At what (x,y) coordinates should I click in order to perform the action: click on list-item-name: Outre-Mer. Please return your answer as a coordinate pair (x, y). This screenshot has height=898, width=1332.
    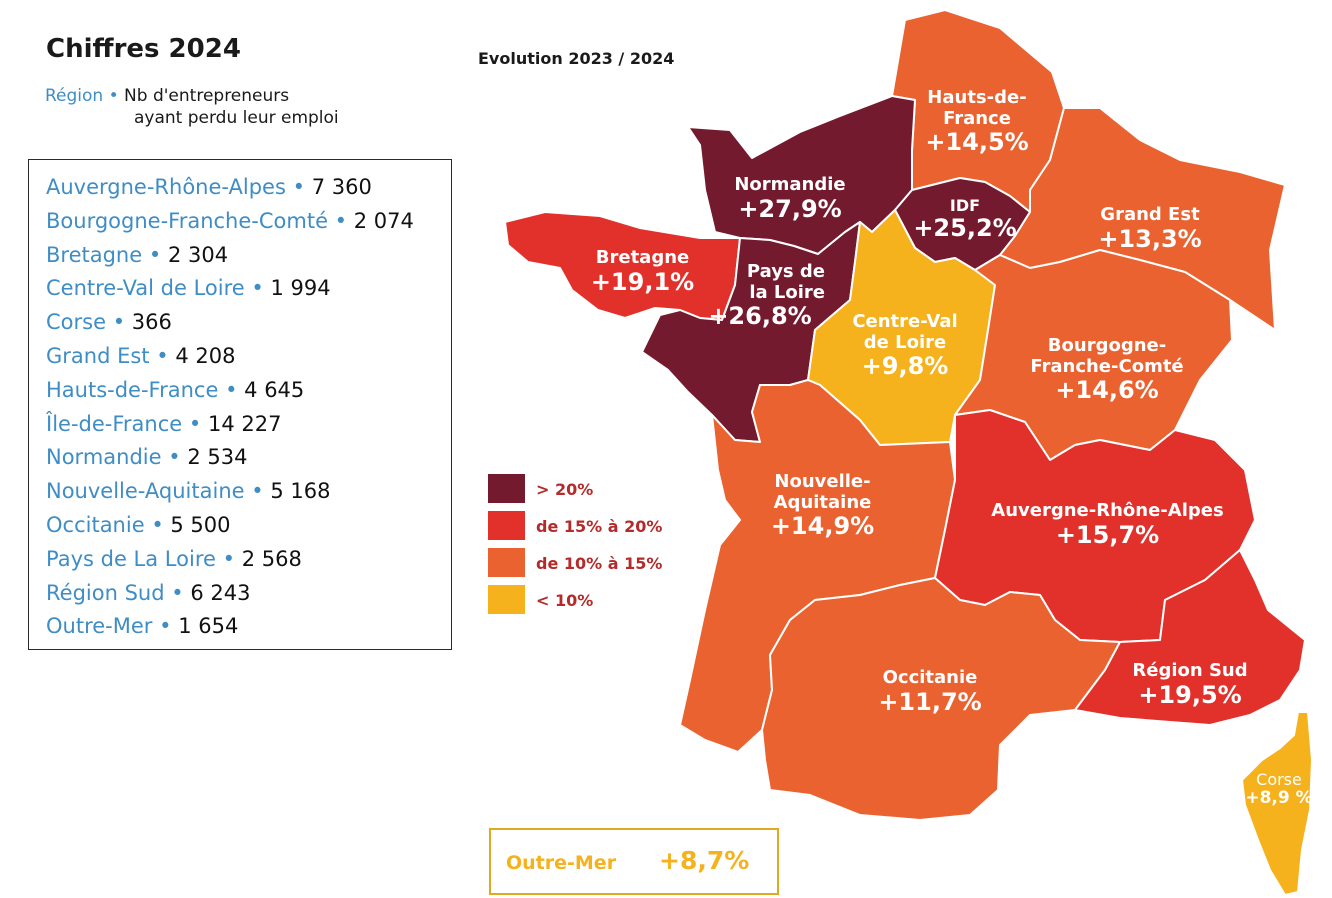
    Looking at the image, I should click on (99, 626).